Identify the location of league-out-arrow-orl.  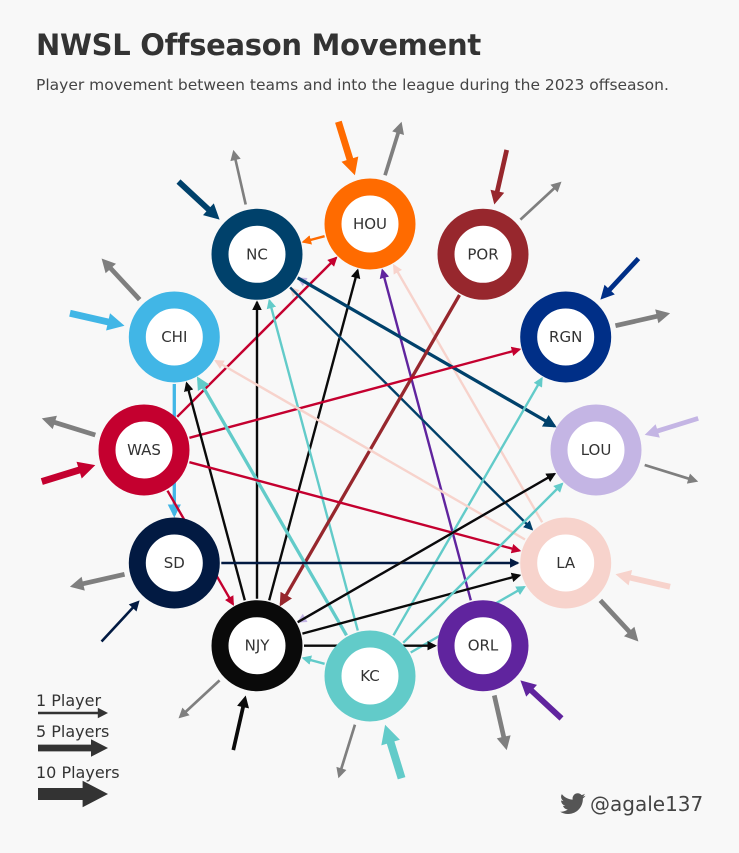
(501, 722).